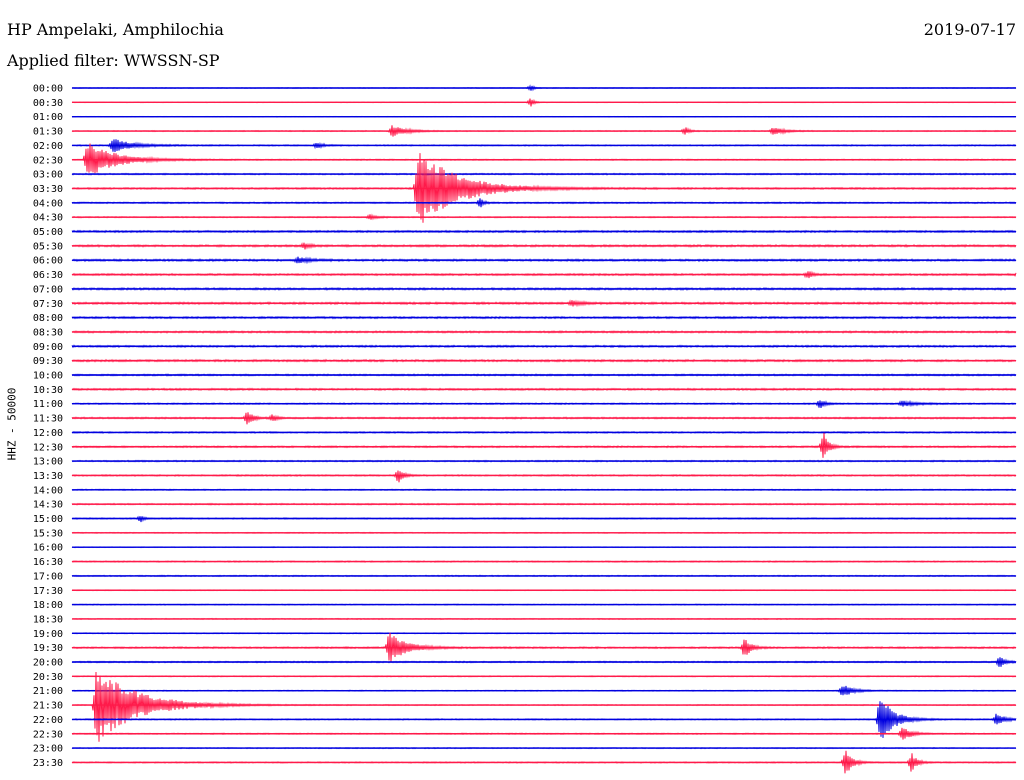 The image size is (1024, 780). Describe the element at coordinates (48, 175) in the screenshot. I see `time-label: 03:00` at that location.